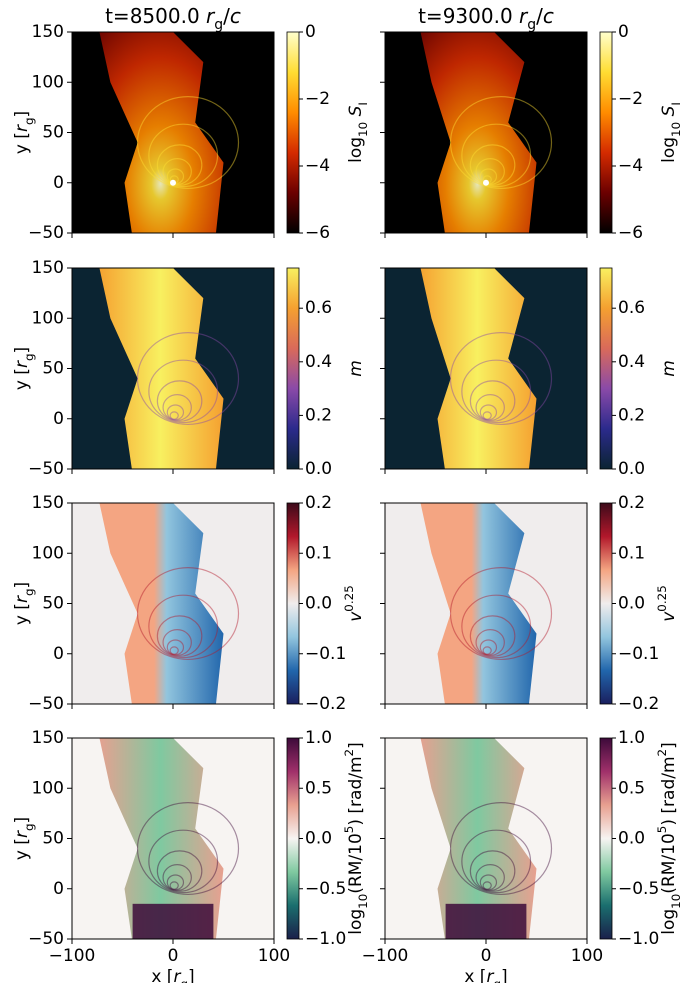 The width and height of the screenshot is (692, 983). Describe the element at coordinates (486, 921) in the screenshot. I see `bottom-band` at that location.